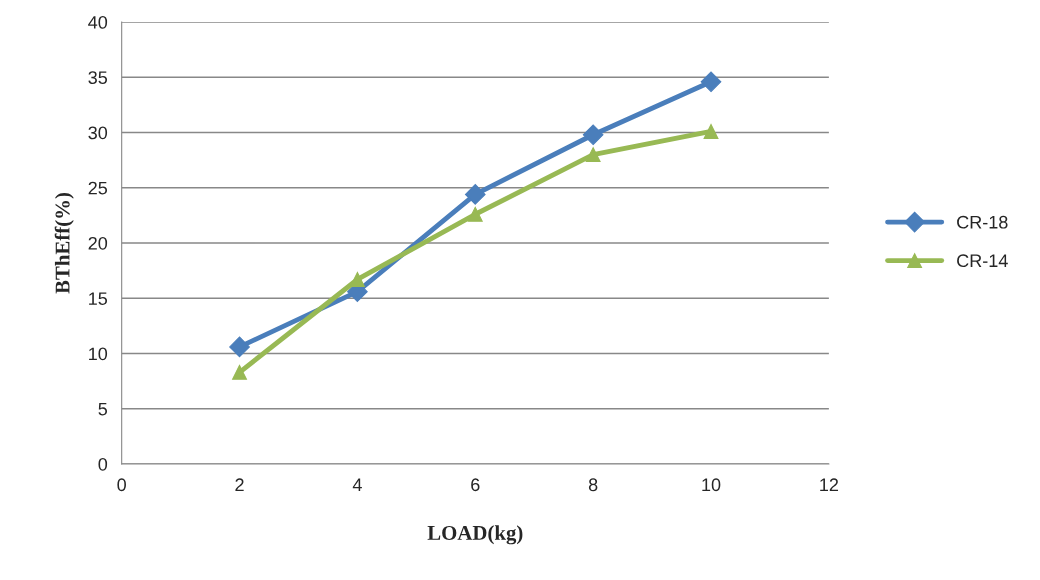  I want to click on legend-label: CR-14, so click(982, 261).